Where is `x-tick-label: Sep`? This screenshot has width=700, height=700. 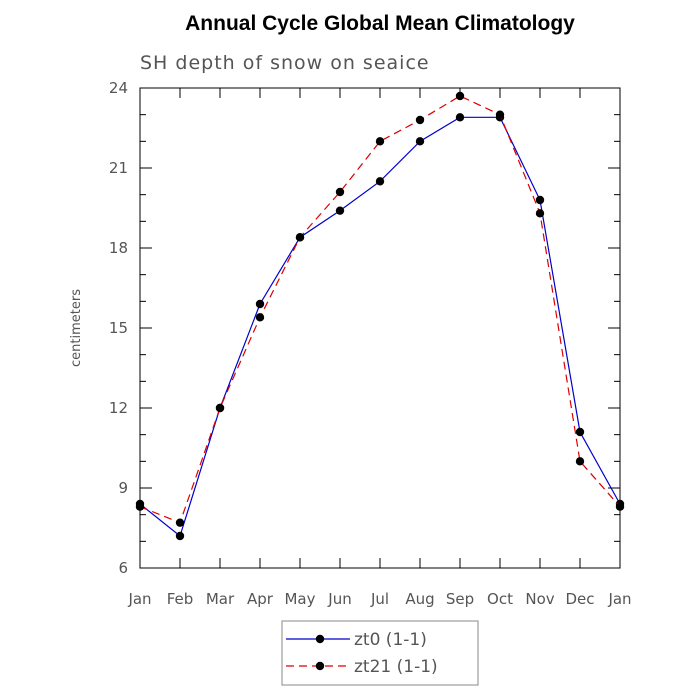
x-tick-label: Sep is located at coordinates (460, 599).